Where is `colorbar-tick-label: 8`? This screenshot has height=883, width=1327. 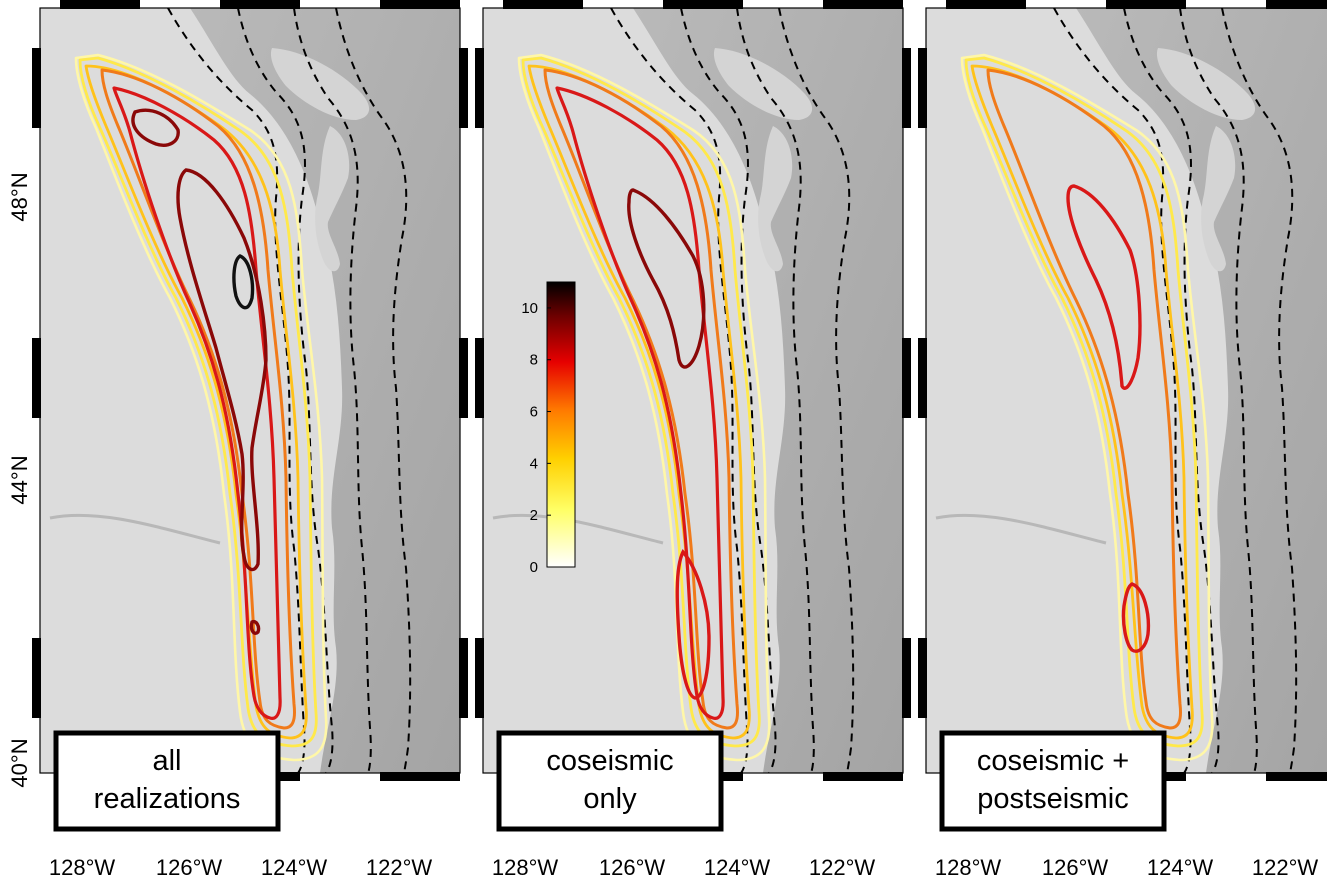 colorbar-tick-label: 8 is located at coordinates (534, 360).